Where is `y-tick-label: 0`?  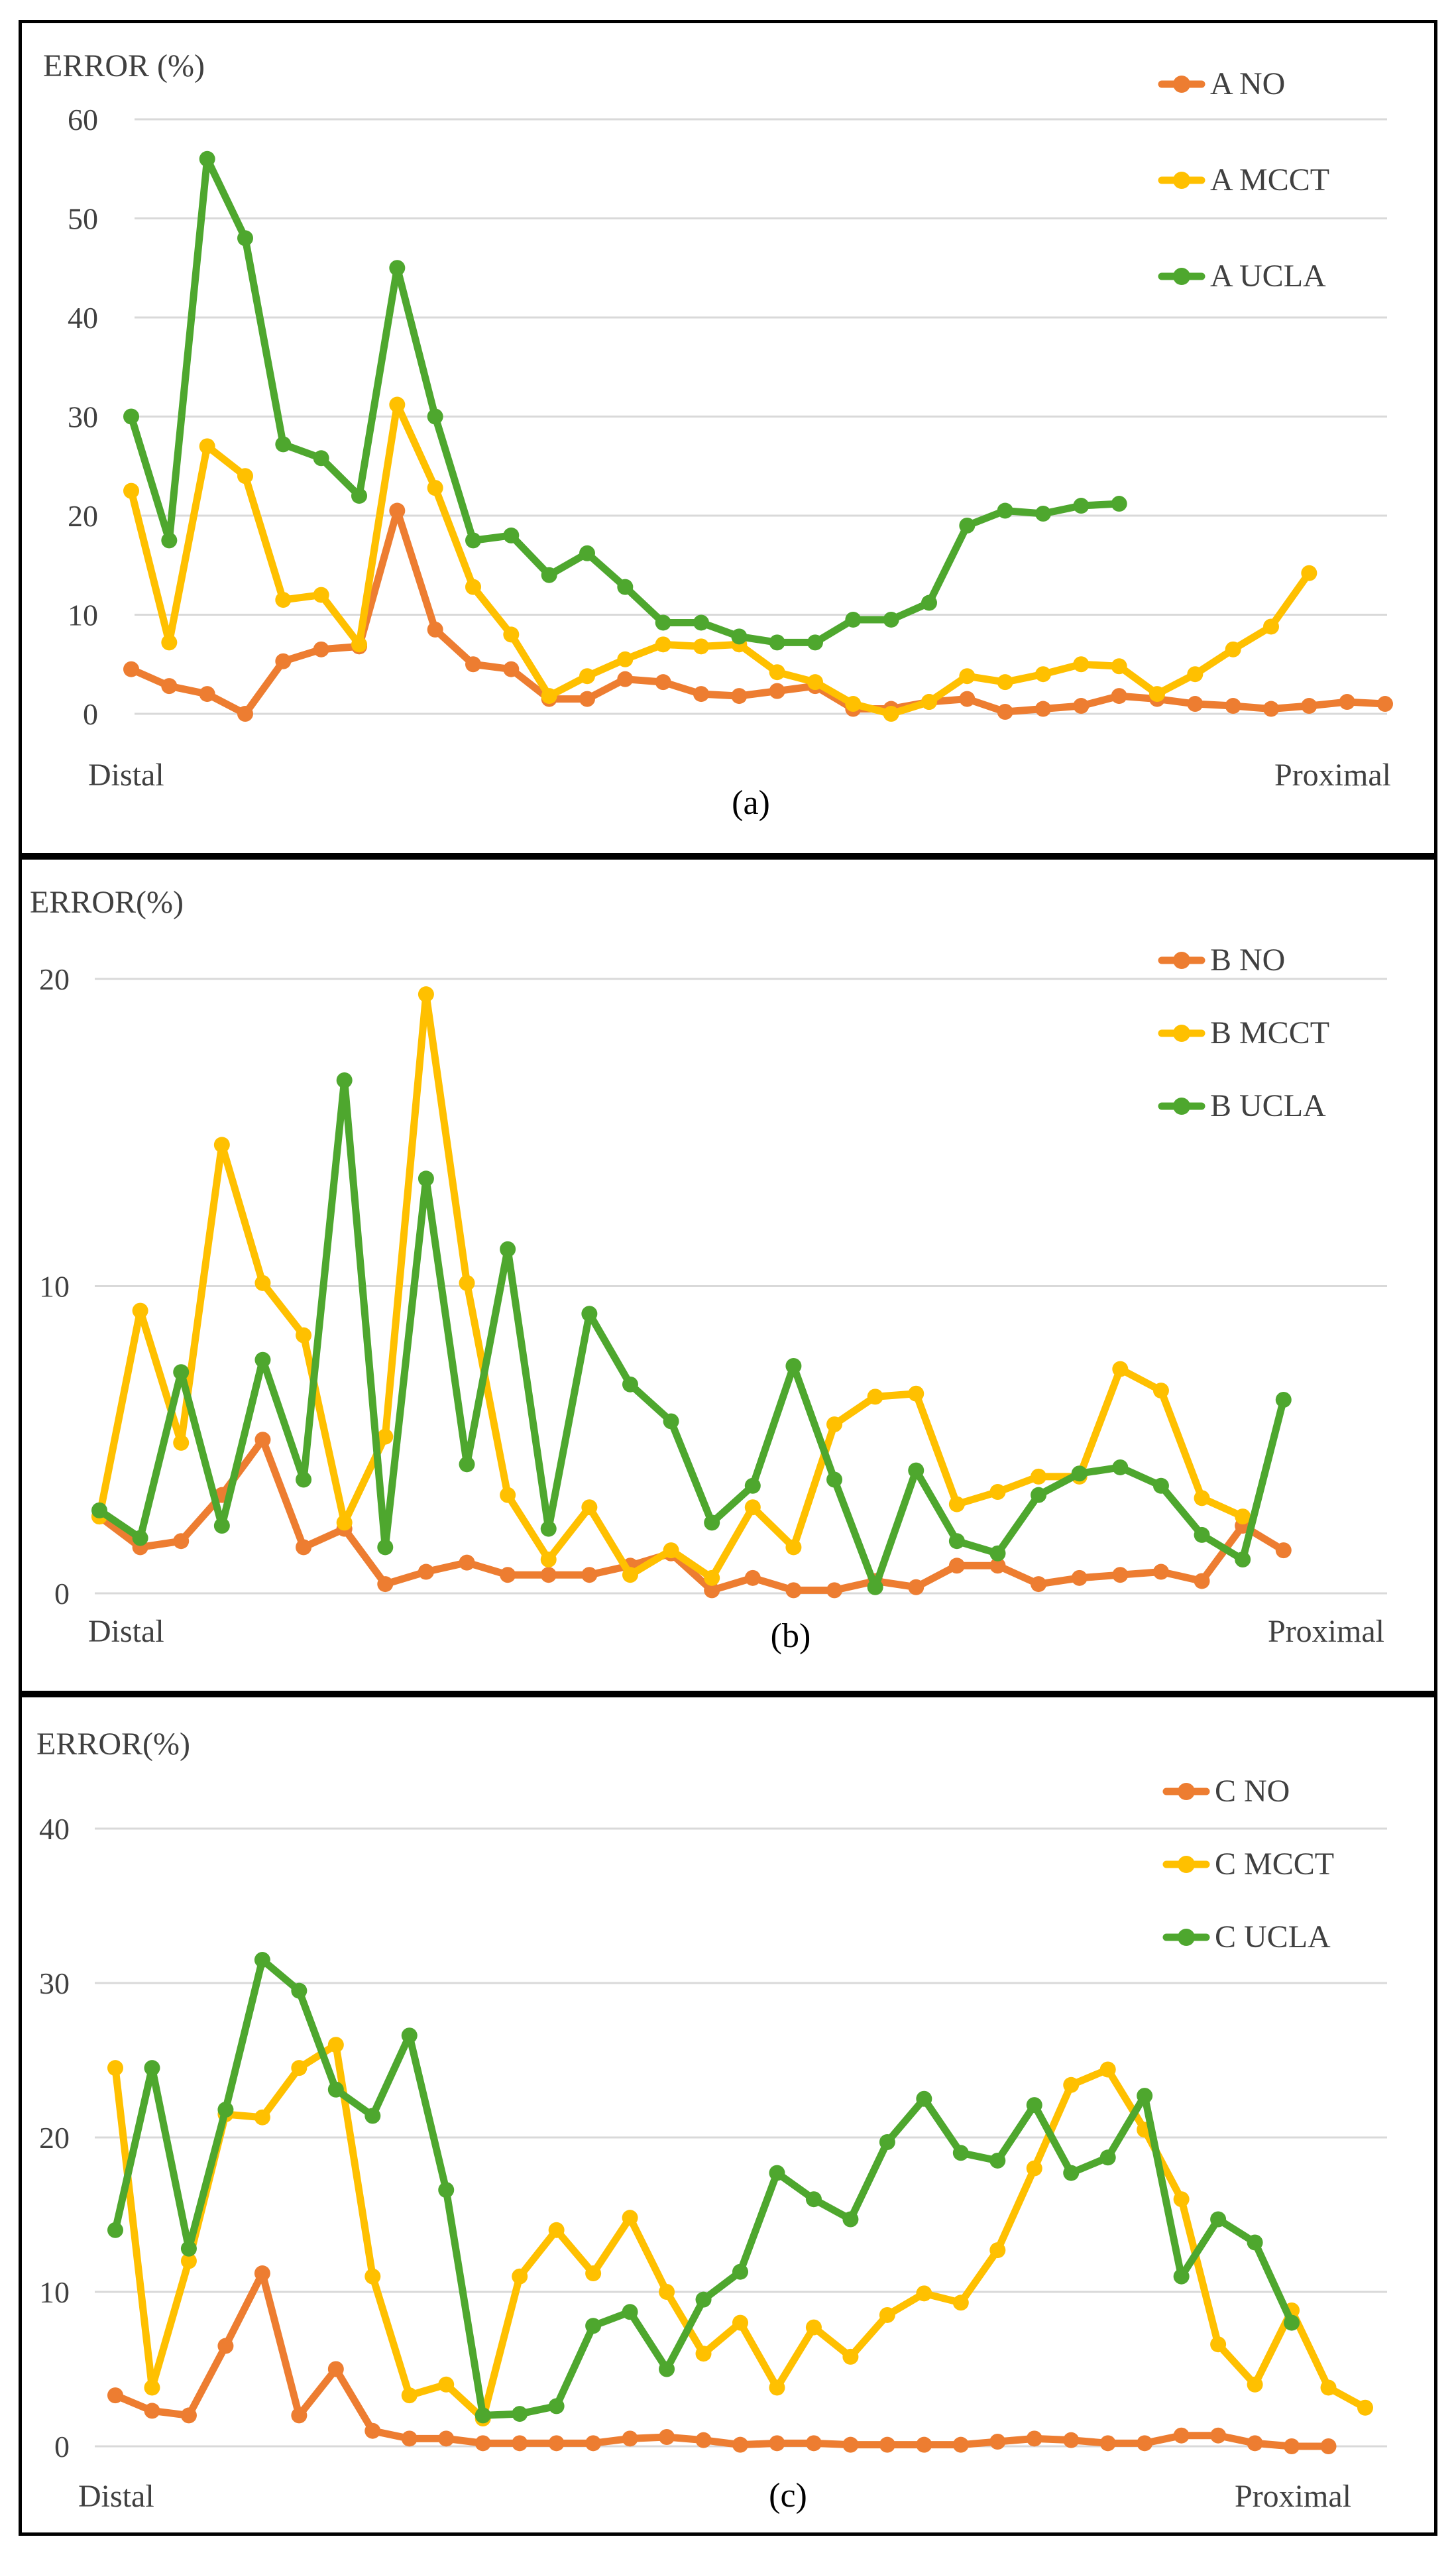
y-tick-label: 0 is located at coordinates (62, 1594).